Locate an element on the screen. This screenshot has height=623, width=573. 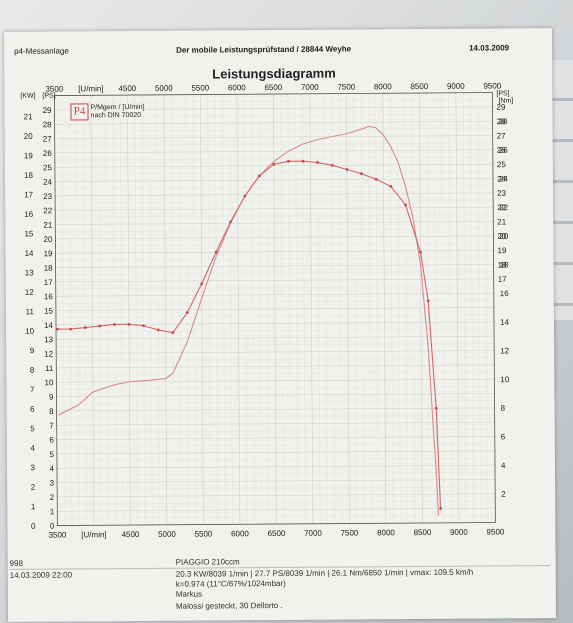
x-tick-top: 9500 is located at coordinates (492, 85).